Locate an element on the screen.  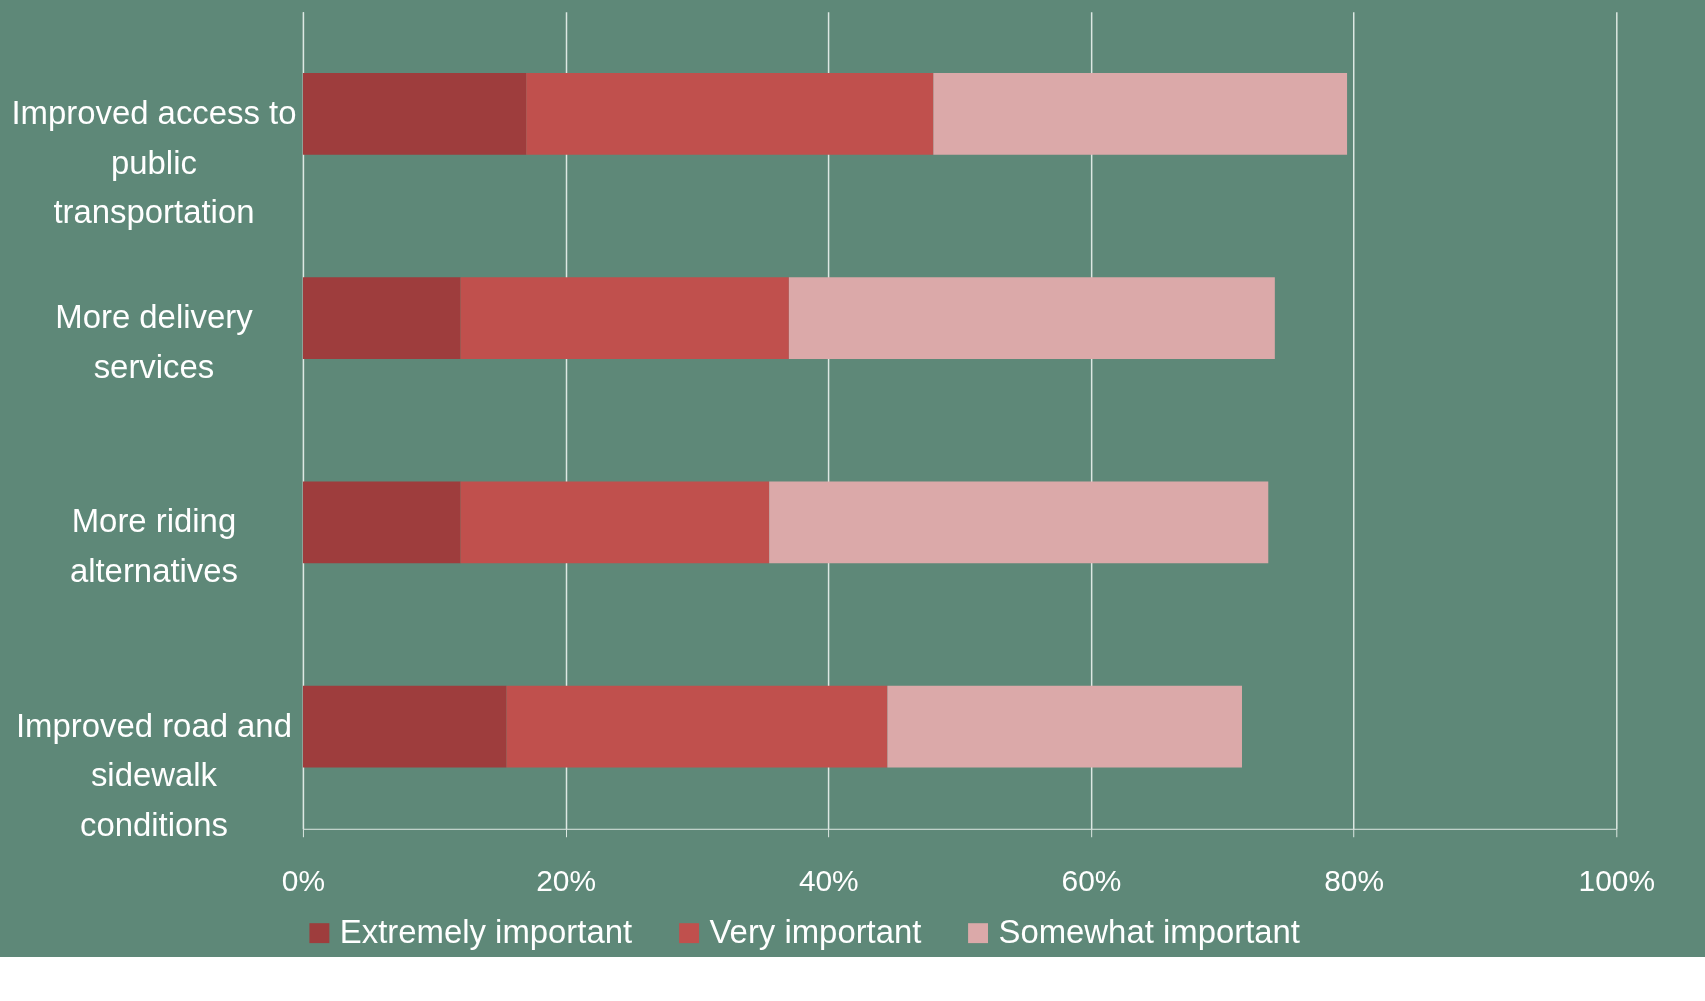
legend-label: Very important is located at coordinates (815, 932).